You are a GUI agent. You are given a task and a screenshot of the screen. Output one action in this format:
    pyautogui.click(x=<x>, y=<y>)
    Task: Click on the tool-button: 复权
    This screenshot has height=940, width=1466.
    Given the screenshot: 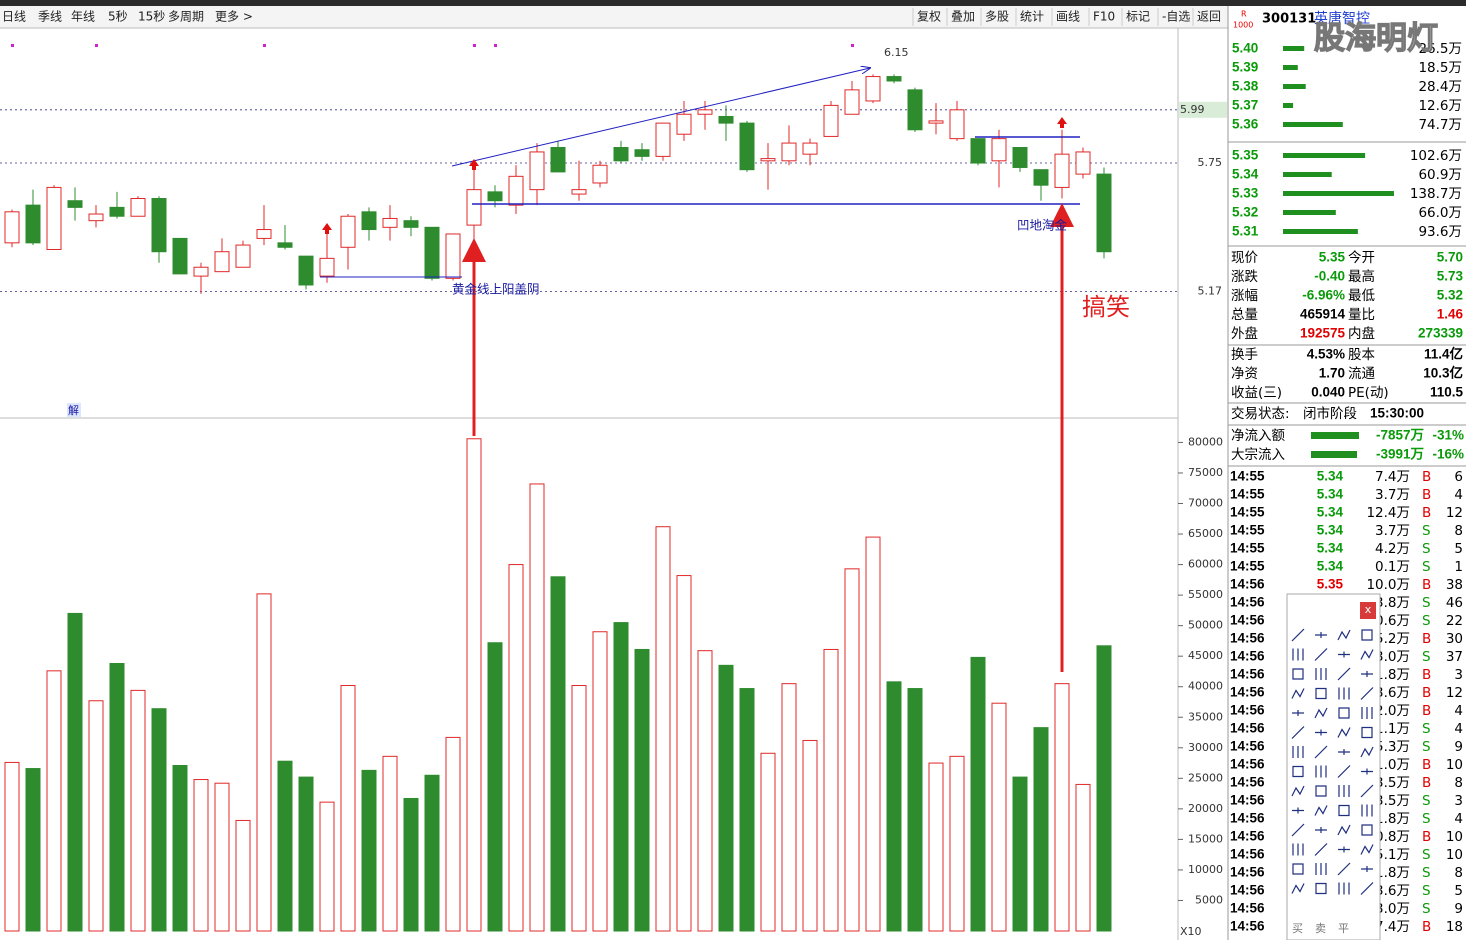 What is the action you would take?
    pyautogui.click(x=929, y=17)
    